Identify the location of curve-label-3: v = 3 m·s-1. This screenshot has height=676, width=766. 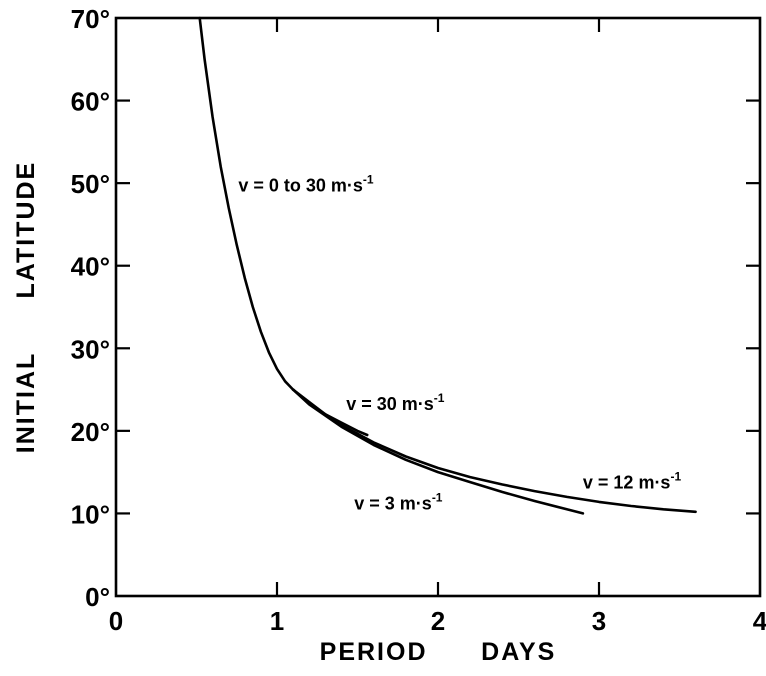
(398, 501).